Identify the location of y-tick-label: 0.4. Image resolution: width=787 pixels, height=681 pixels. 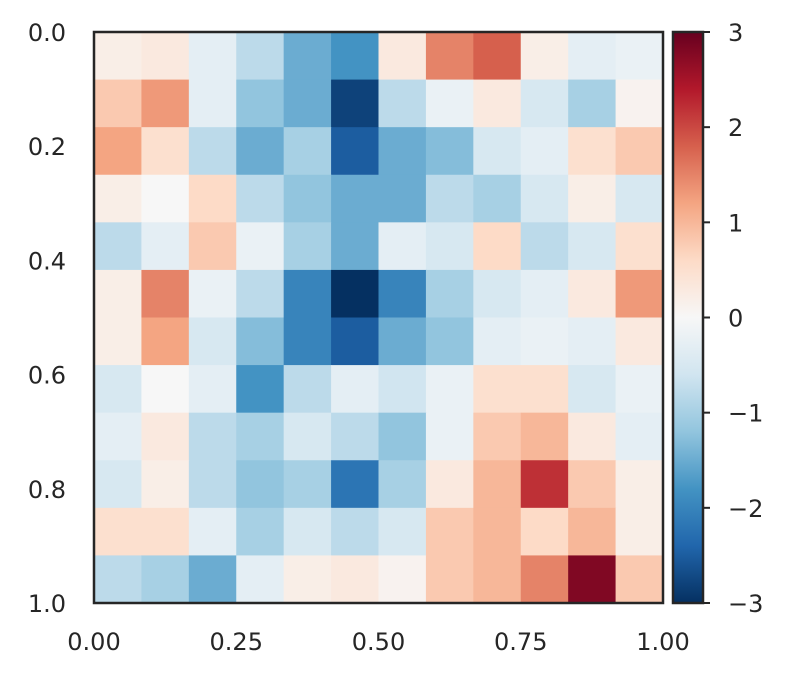
(47, 261).